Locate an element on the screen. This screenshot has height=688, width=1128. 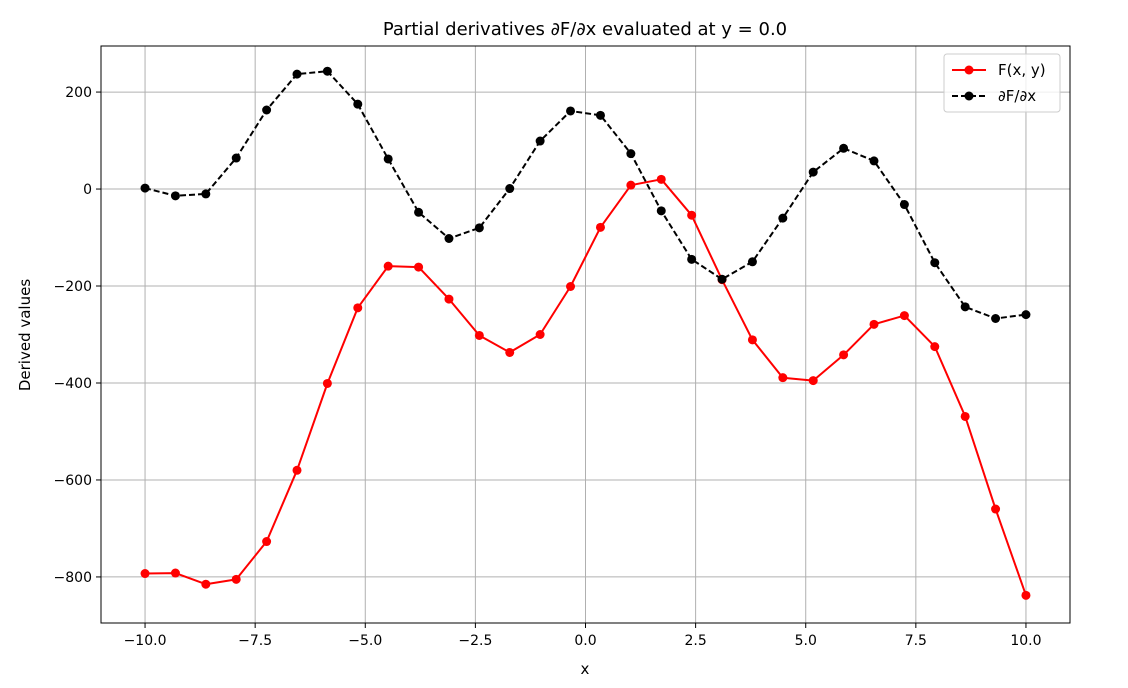
y-tick-label: −600 is located at coordinates (73, 481).